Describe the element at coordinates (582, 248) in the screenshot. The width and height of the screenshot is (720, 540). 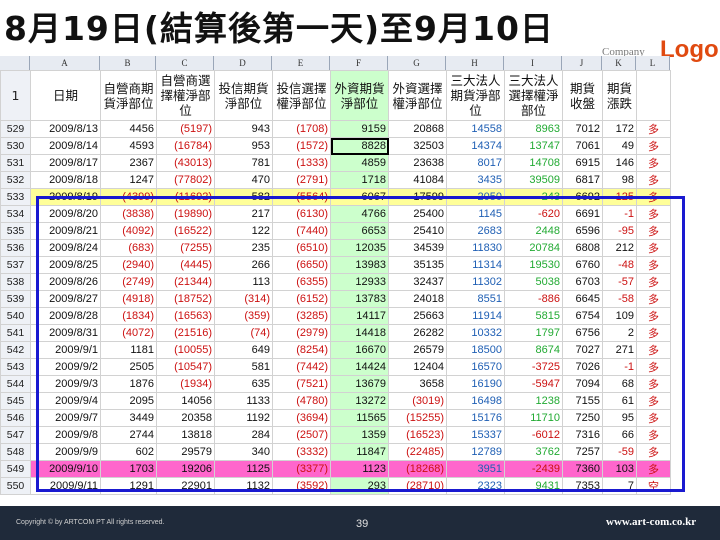
I see `value-cell: 6808` at that location.